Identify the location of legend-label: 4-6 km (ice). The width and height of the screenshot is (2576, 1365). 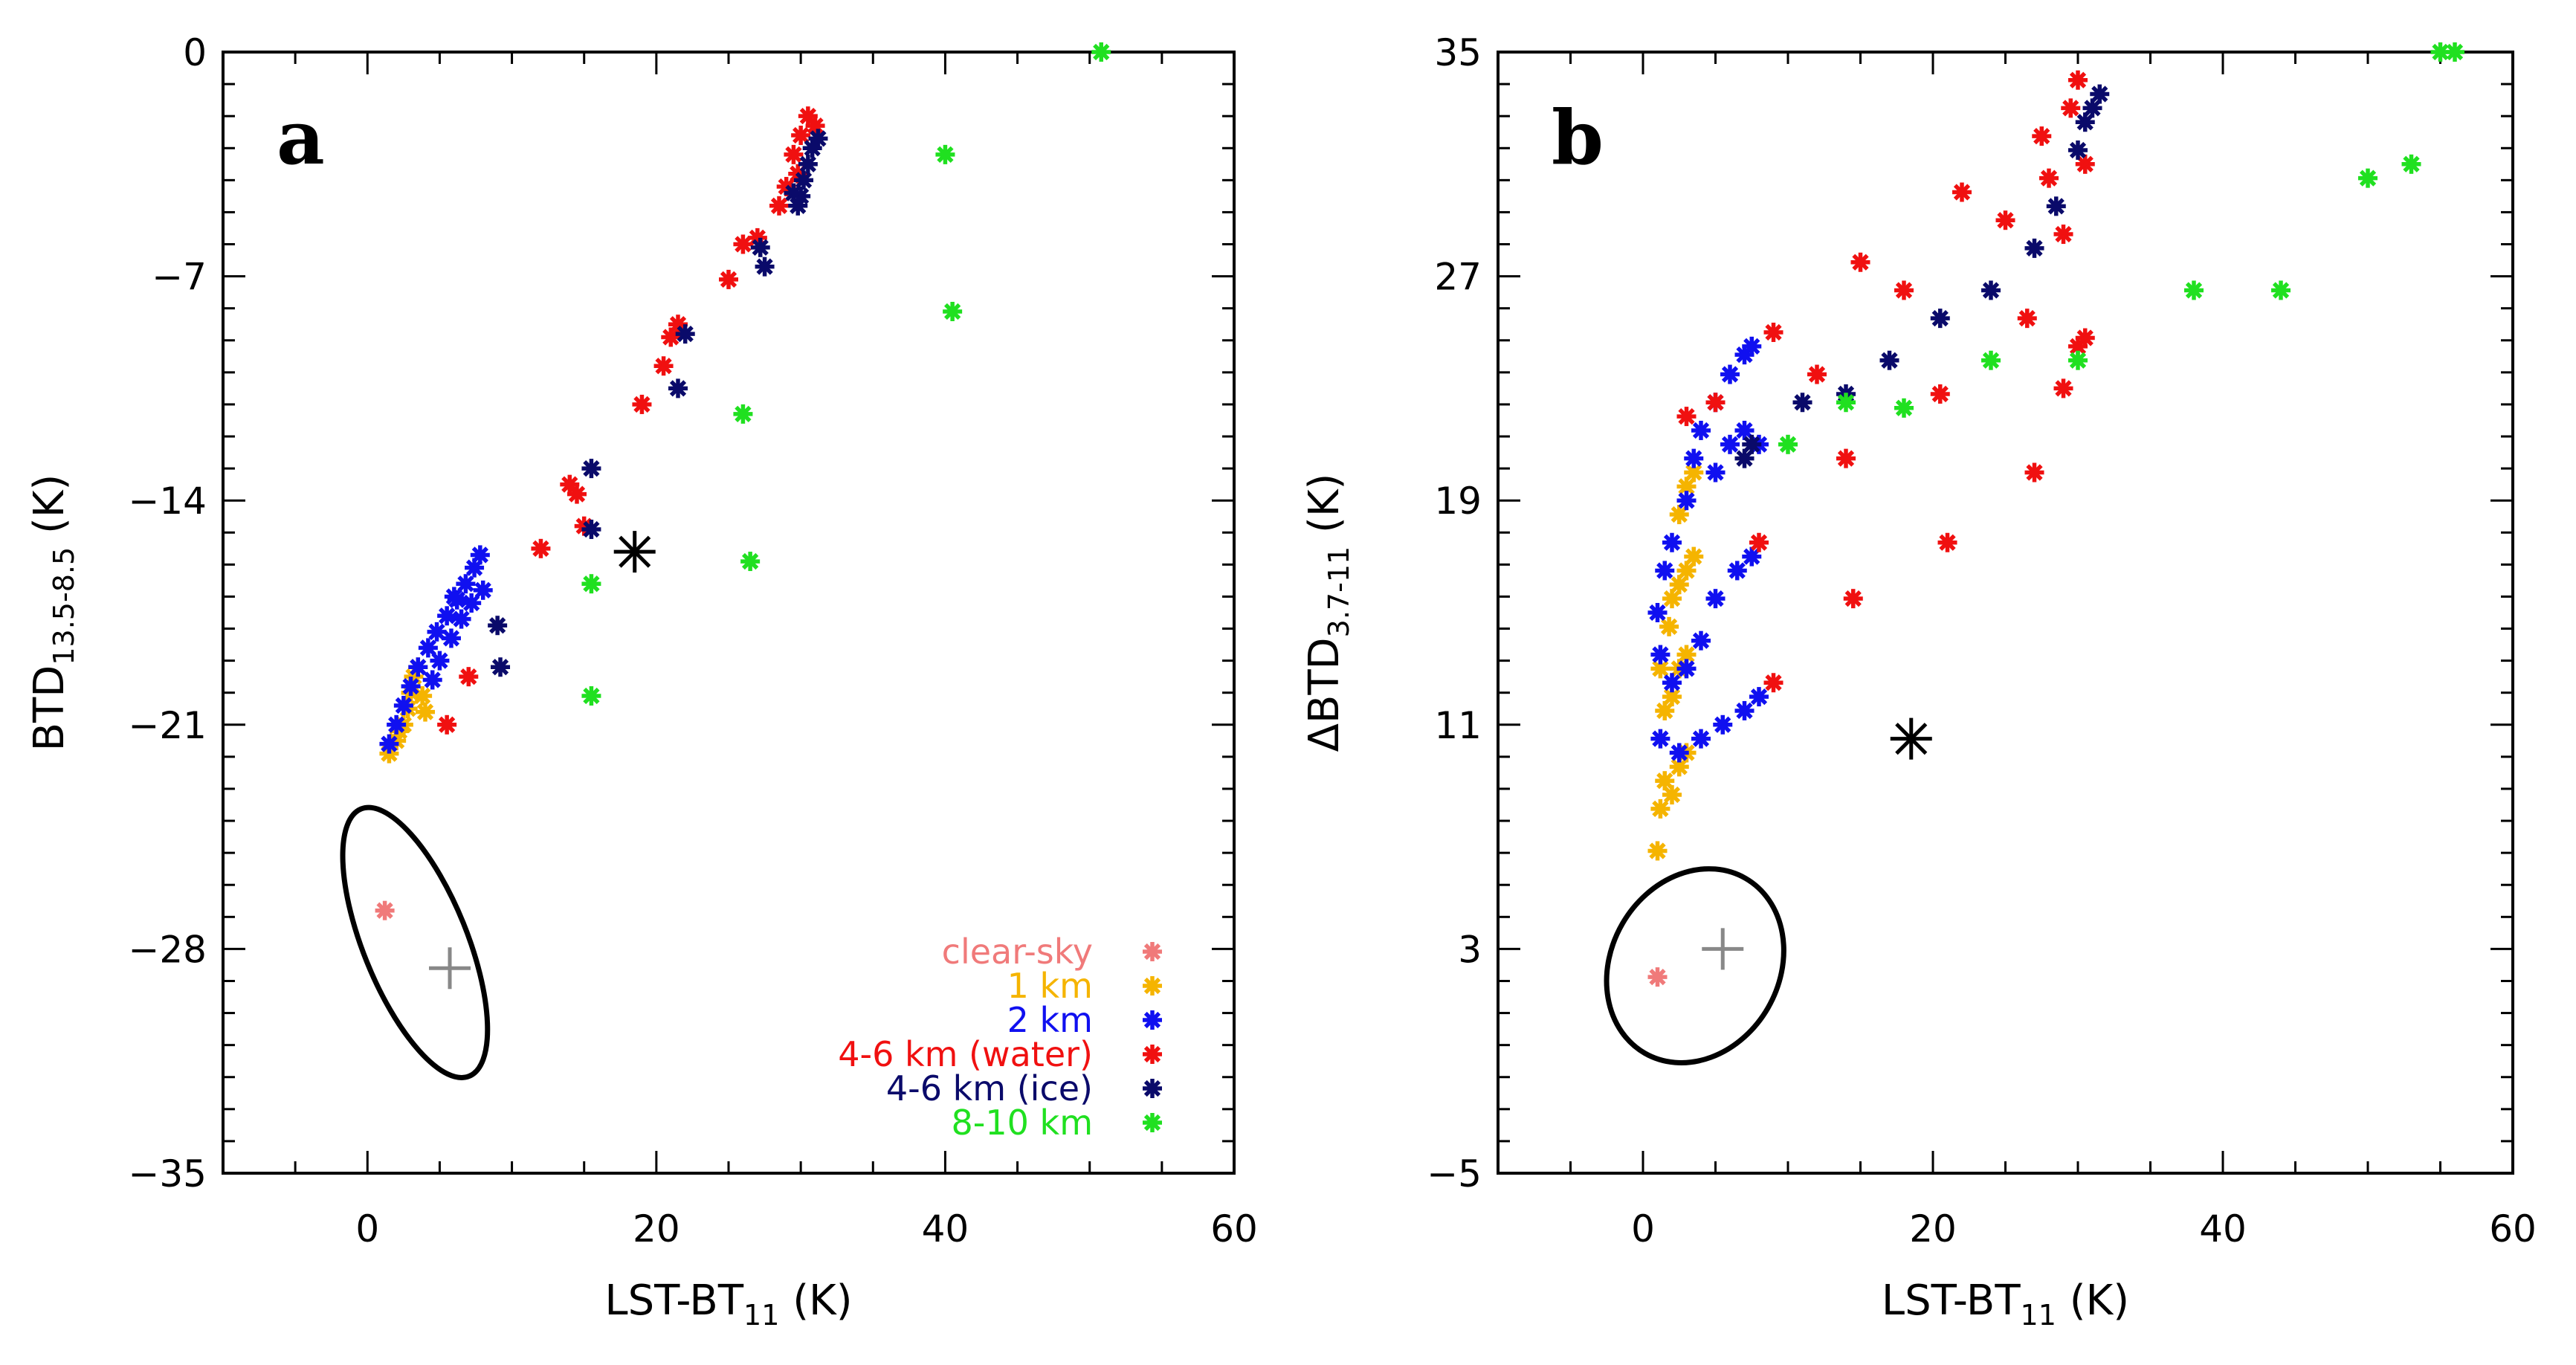
(989, 1088).